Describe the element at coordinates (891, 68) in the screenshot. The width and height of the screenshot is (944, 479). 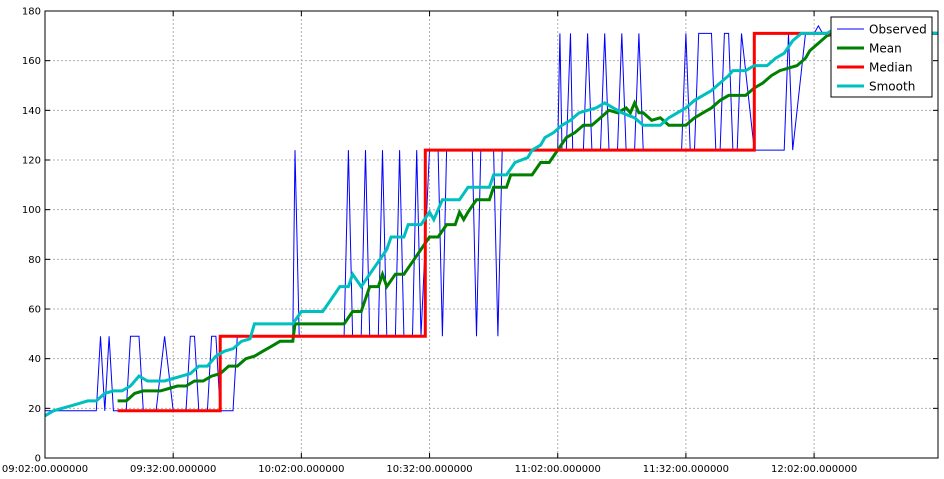
I see `legend-label-median: Median` at that location.